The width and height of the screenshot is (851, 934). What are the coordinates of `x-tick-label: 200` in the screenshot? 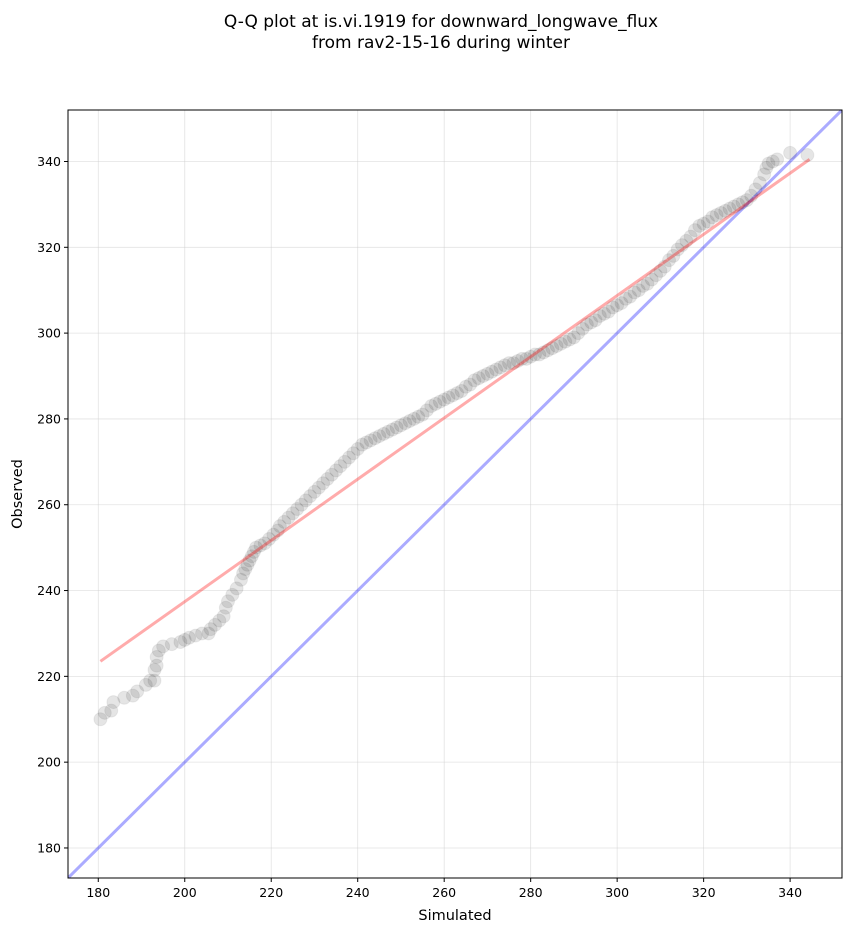 It's located at (185, 892).